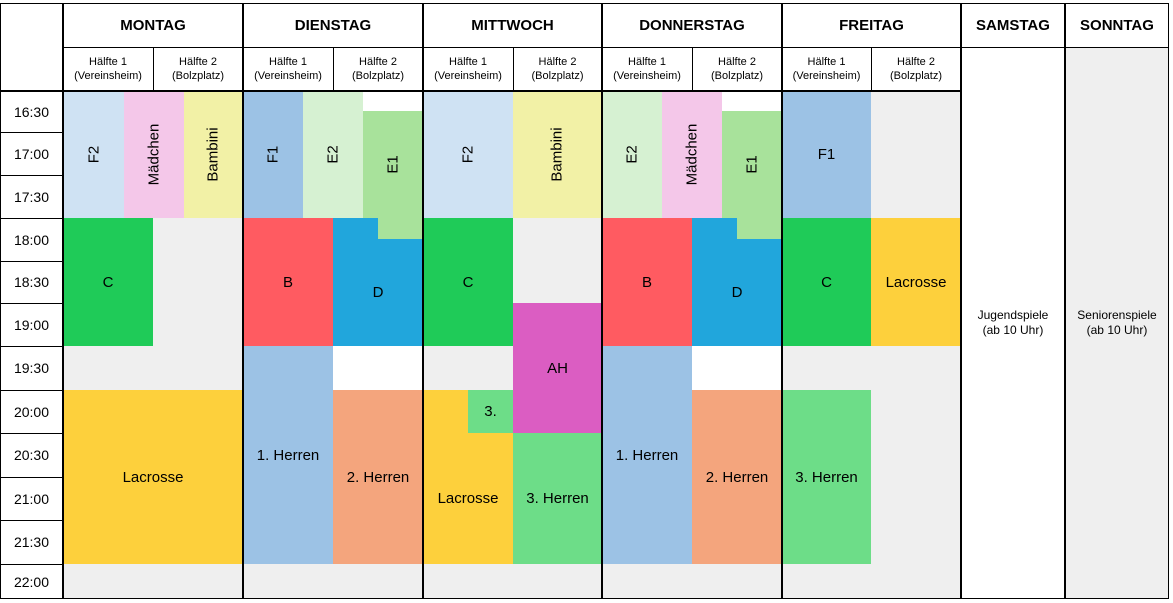 The height and width of the screenshot is (603, 1173). Describe the element at coordinates (490, 411) in the screenshot. I see `training-block-label: 3.` at that location.